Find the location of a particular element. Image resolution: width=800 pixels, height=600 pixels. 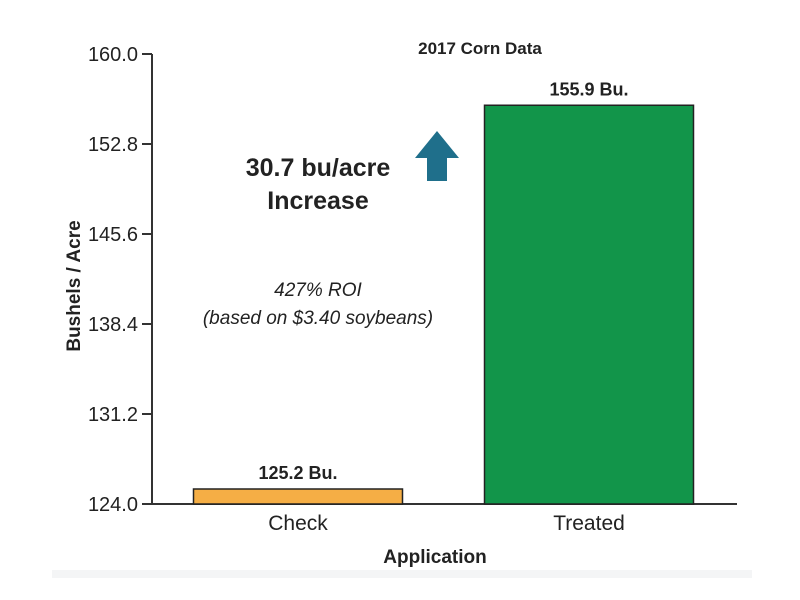

x-tick-label-treated: Treated is located at coordinates (589, 523).